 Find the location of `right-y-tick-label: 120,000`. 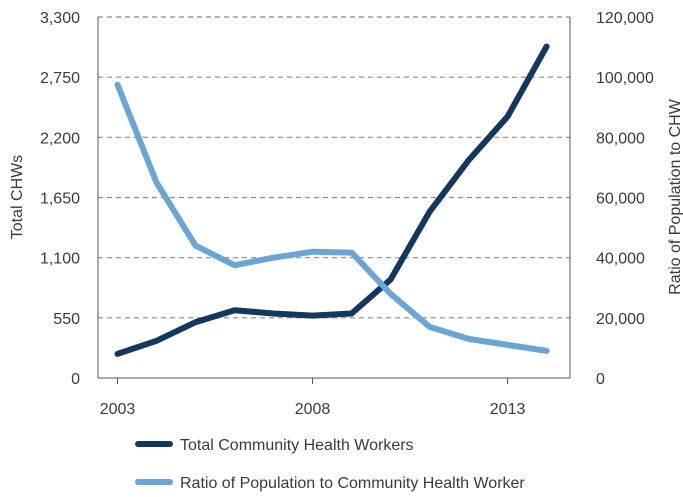

right-y-tick-label: 120,000 is located at coordinates (625, 18).